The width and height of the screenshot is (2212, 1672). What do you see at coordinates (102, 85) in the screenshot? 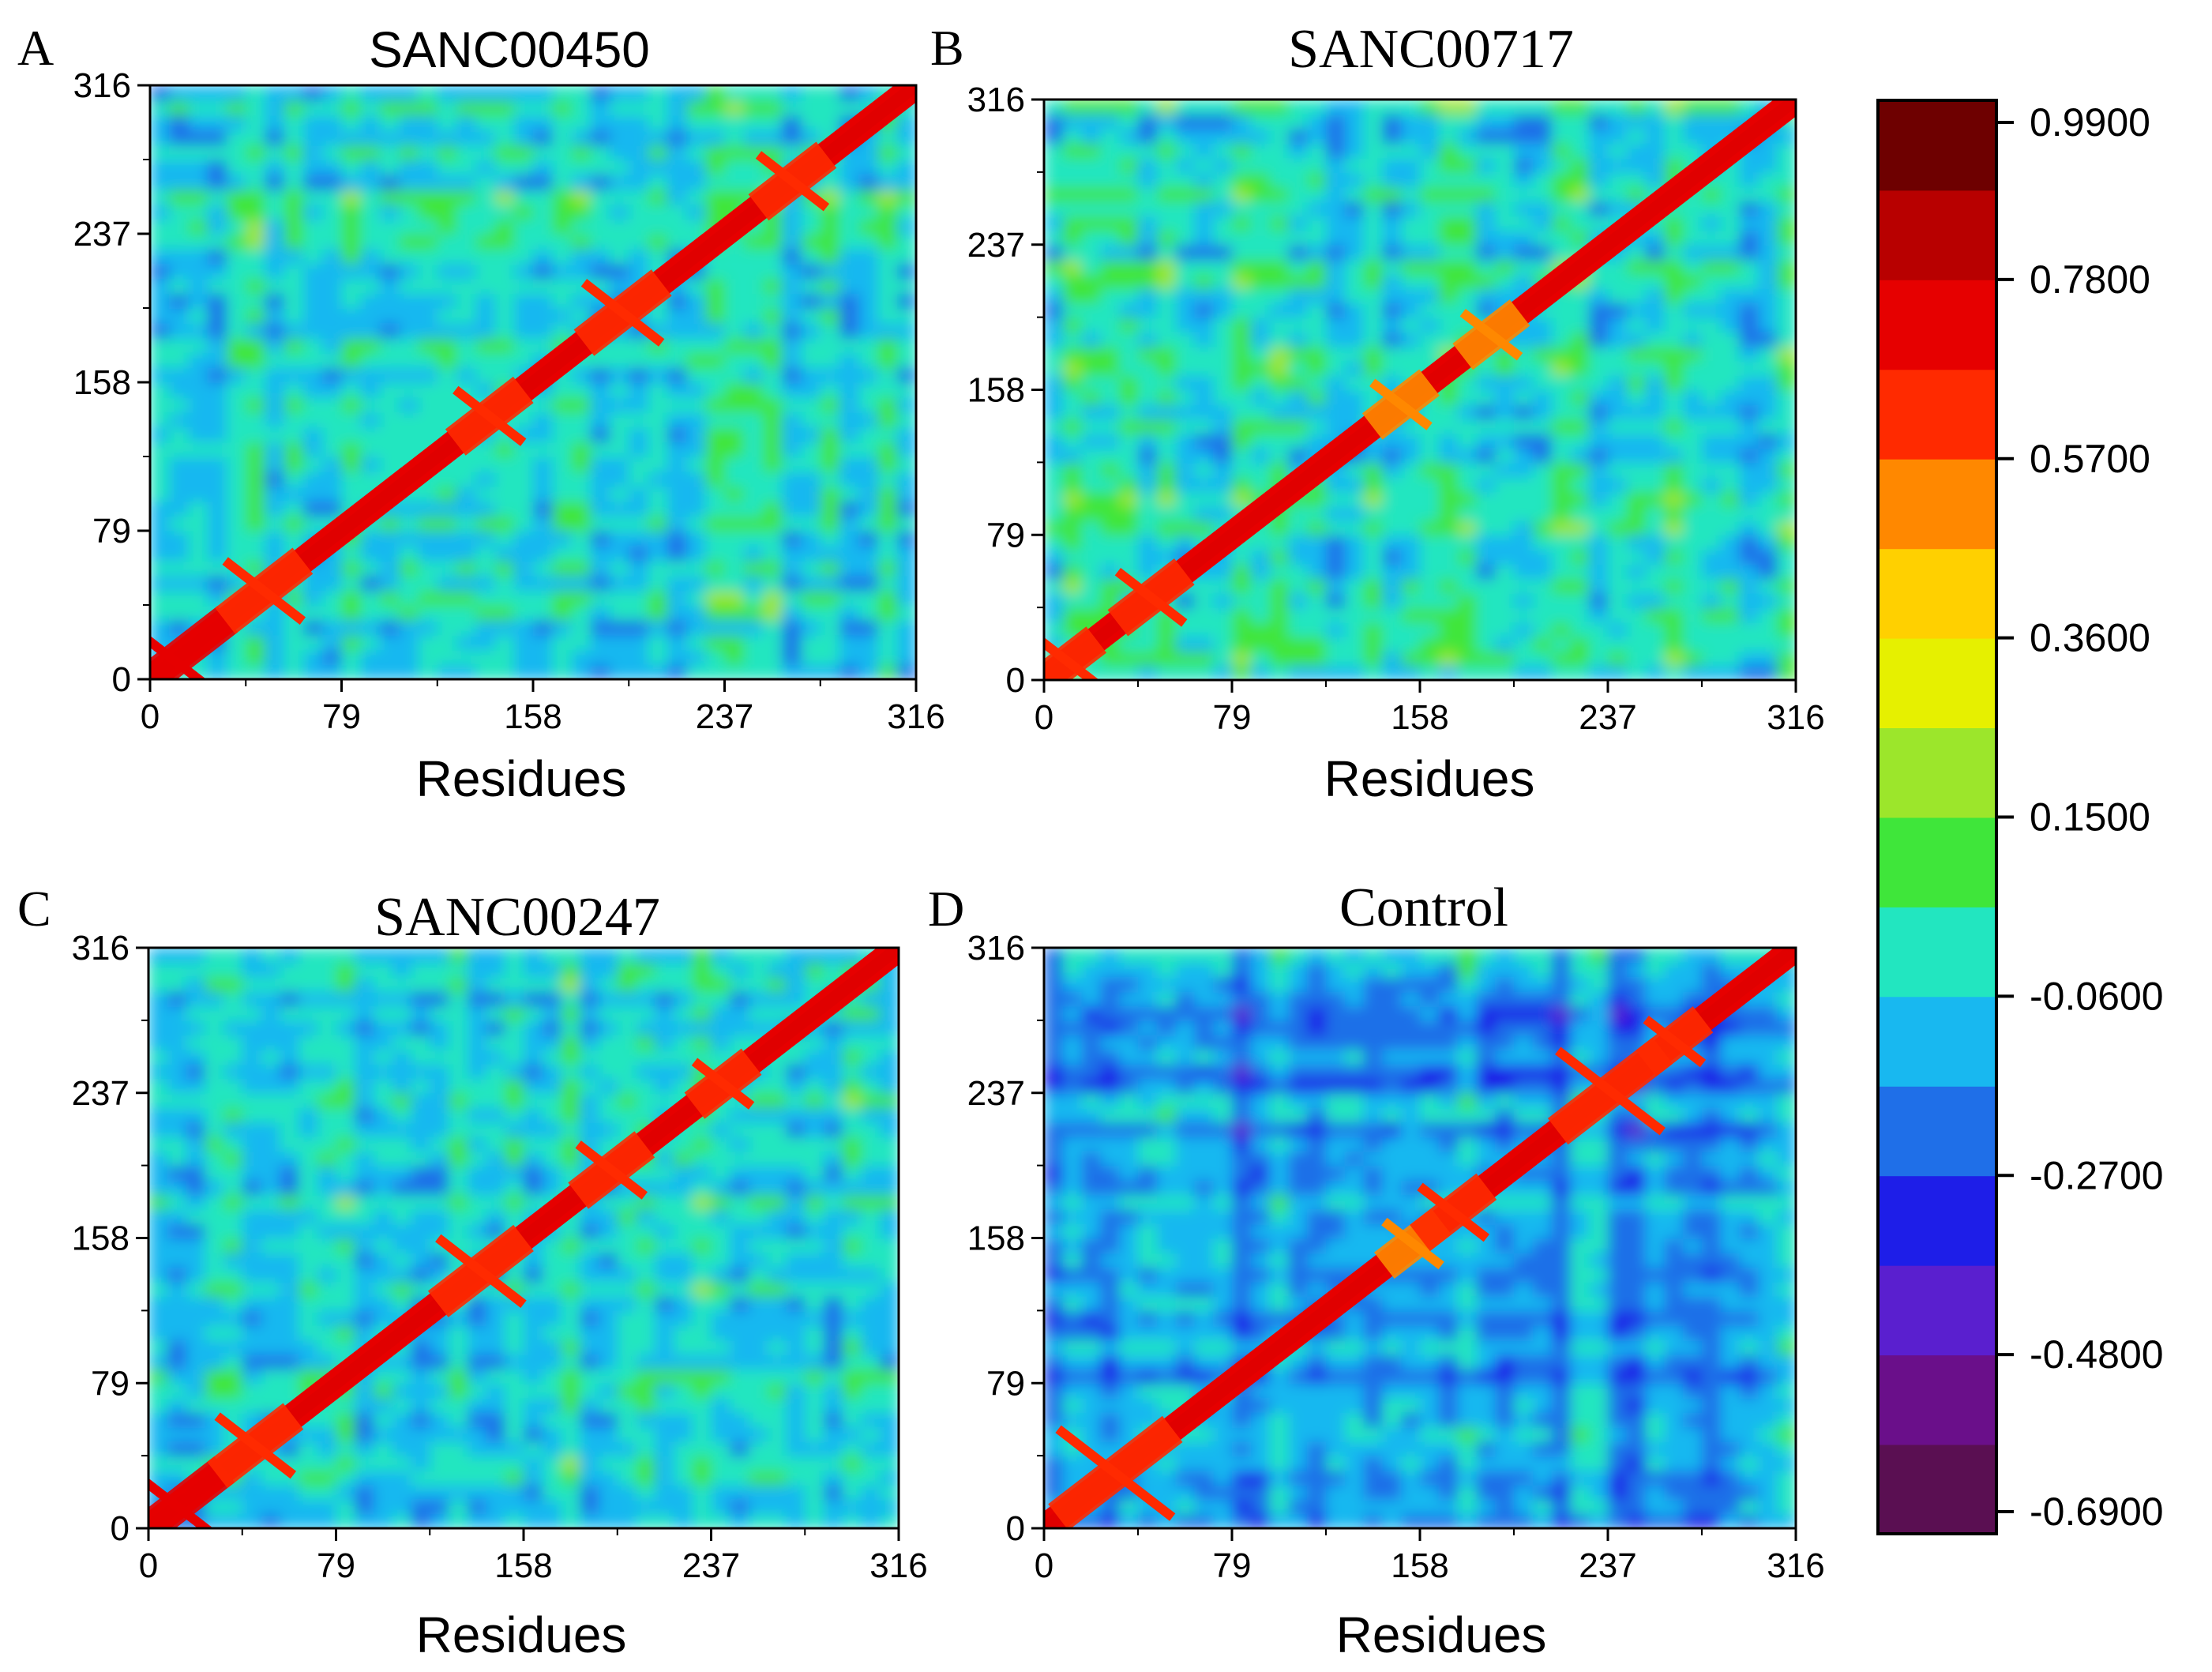
I see `y-tick-label: 316` at bounding box center [102, 85].